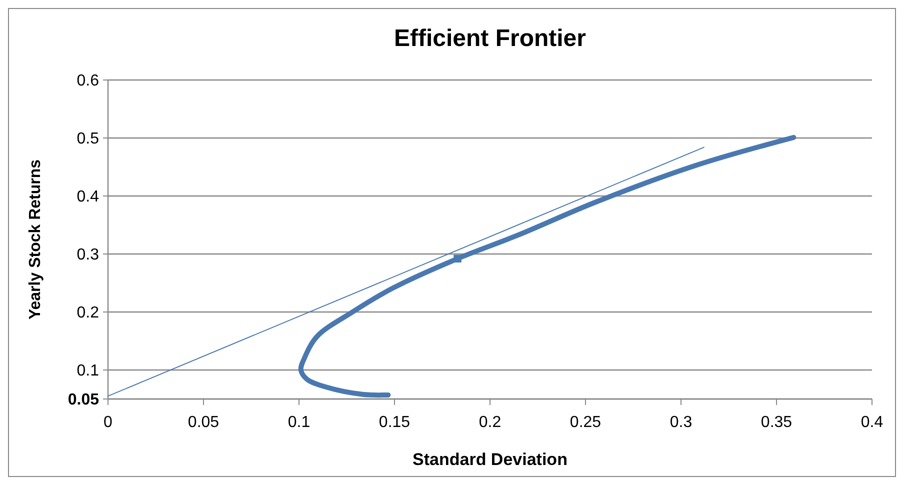 This screenshot has width=904, height=485. What do you see at coordinates (681, 422) in the screenshot?
I see `x-tick-label: 0.3` at bounding box center [681, 422].